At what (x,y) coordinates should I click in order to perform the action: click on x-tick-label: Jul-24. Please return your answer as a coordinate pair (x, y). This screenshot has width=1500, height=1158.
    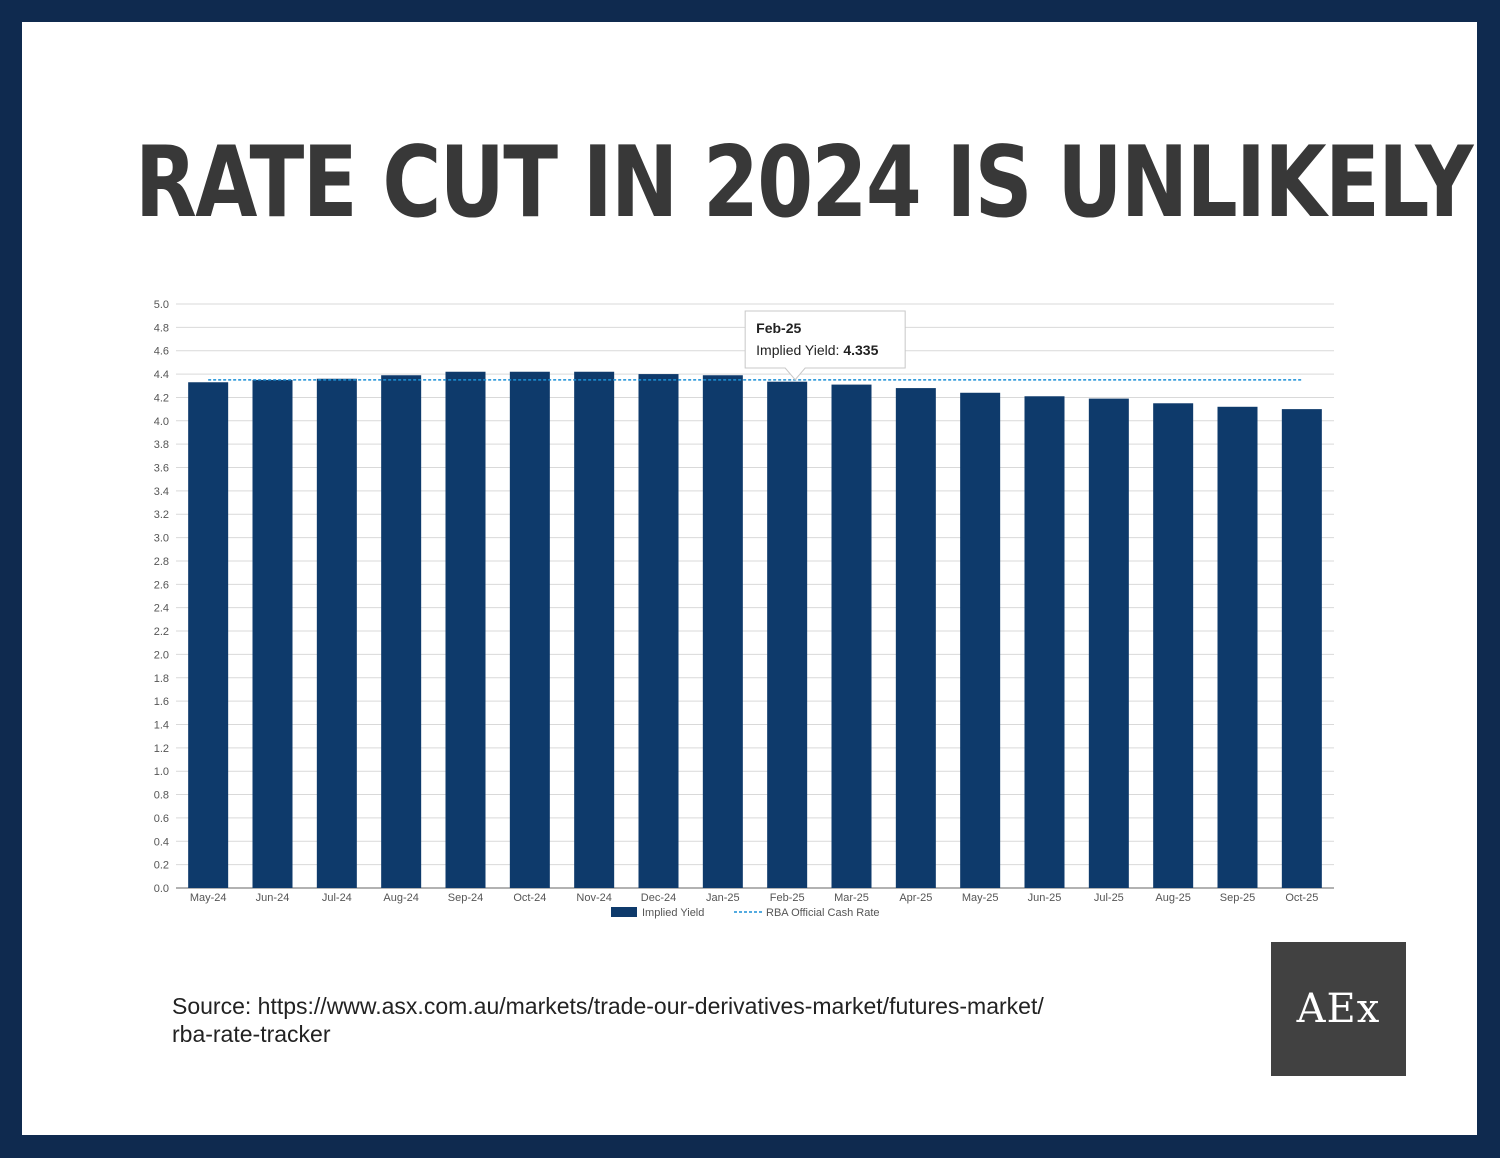
    Looking at the image, I should click on (337, 898).